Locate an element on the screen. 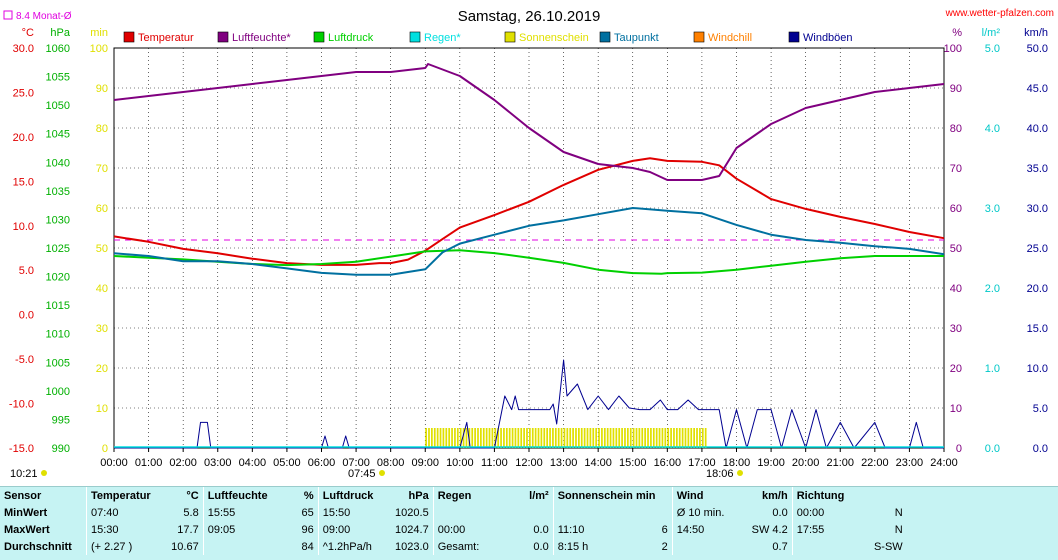 This screenshot has height=560, width=1058. axis-tick-percent: 70 is located at coordinates (956, 169).